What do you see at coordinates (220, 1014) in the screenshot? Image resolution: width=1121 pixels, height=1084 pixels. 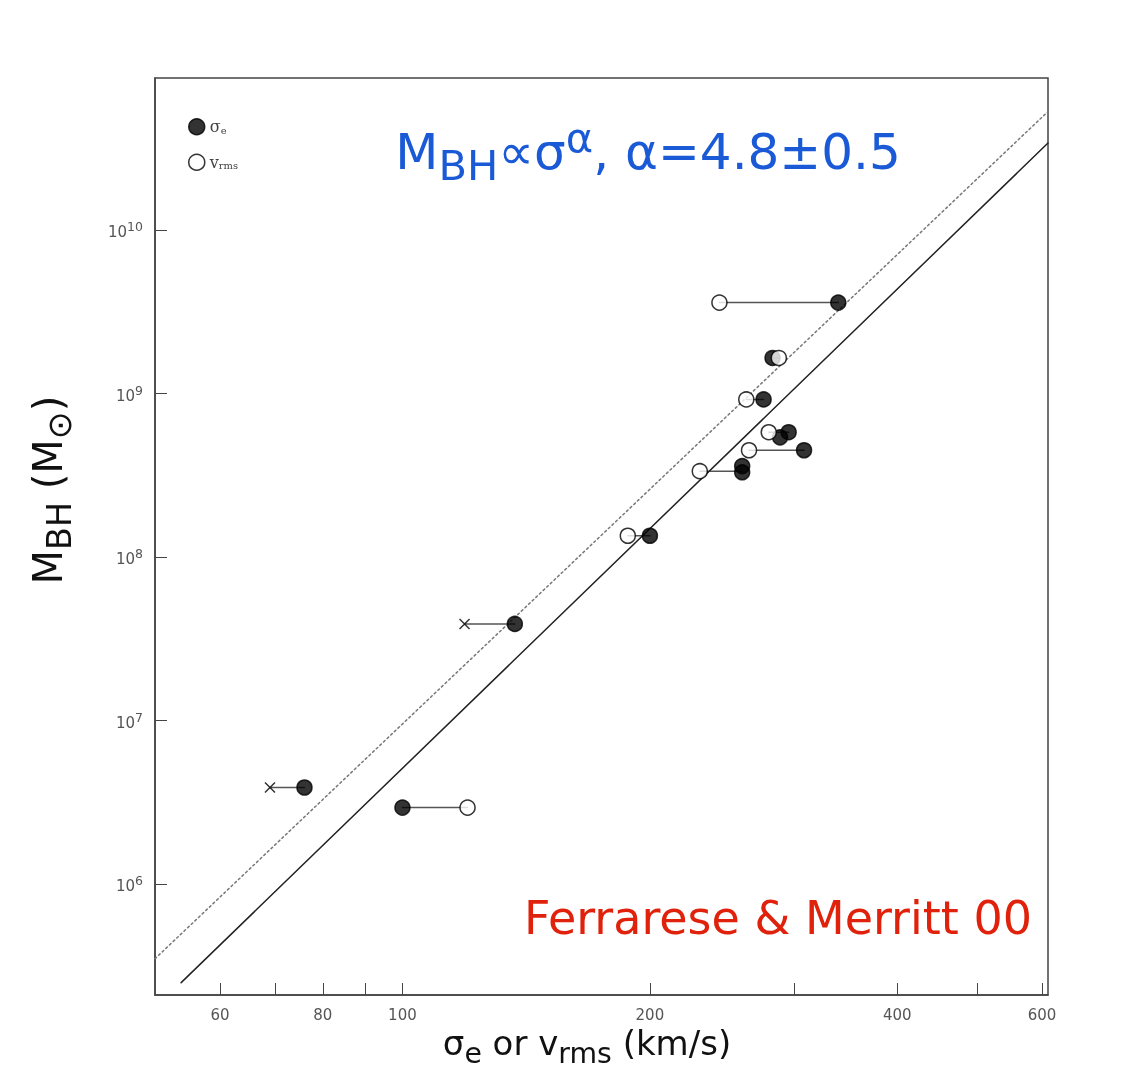 I see `x-tick-label: 60` at bounding box center [220, 1014].